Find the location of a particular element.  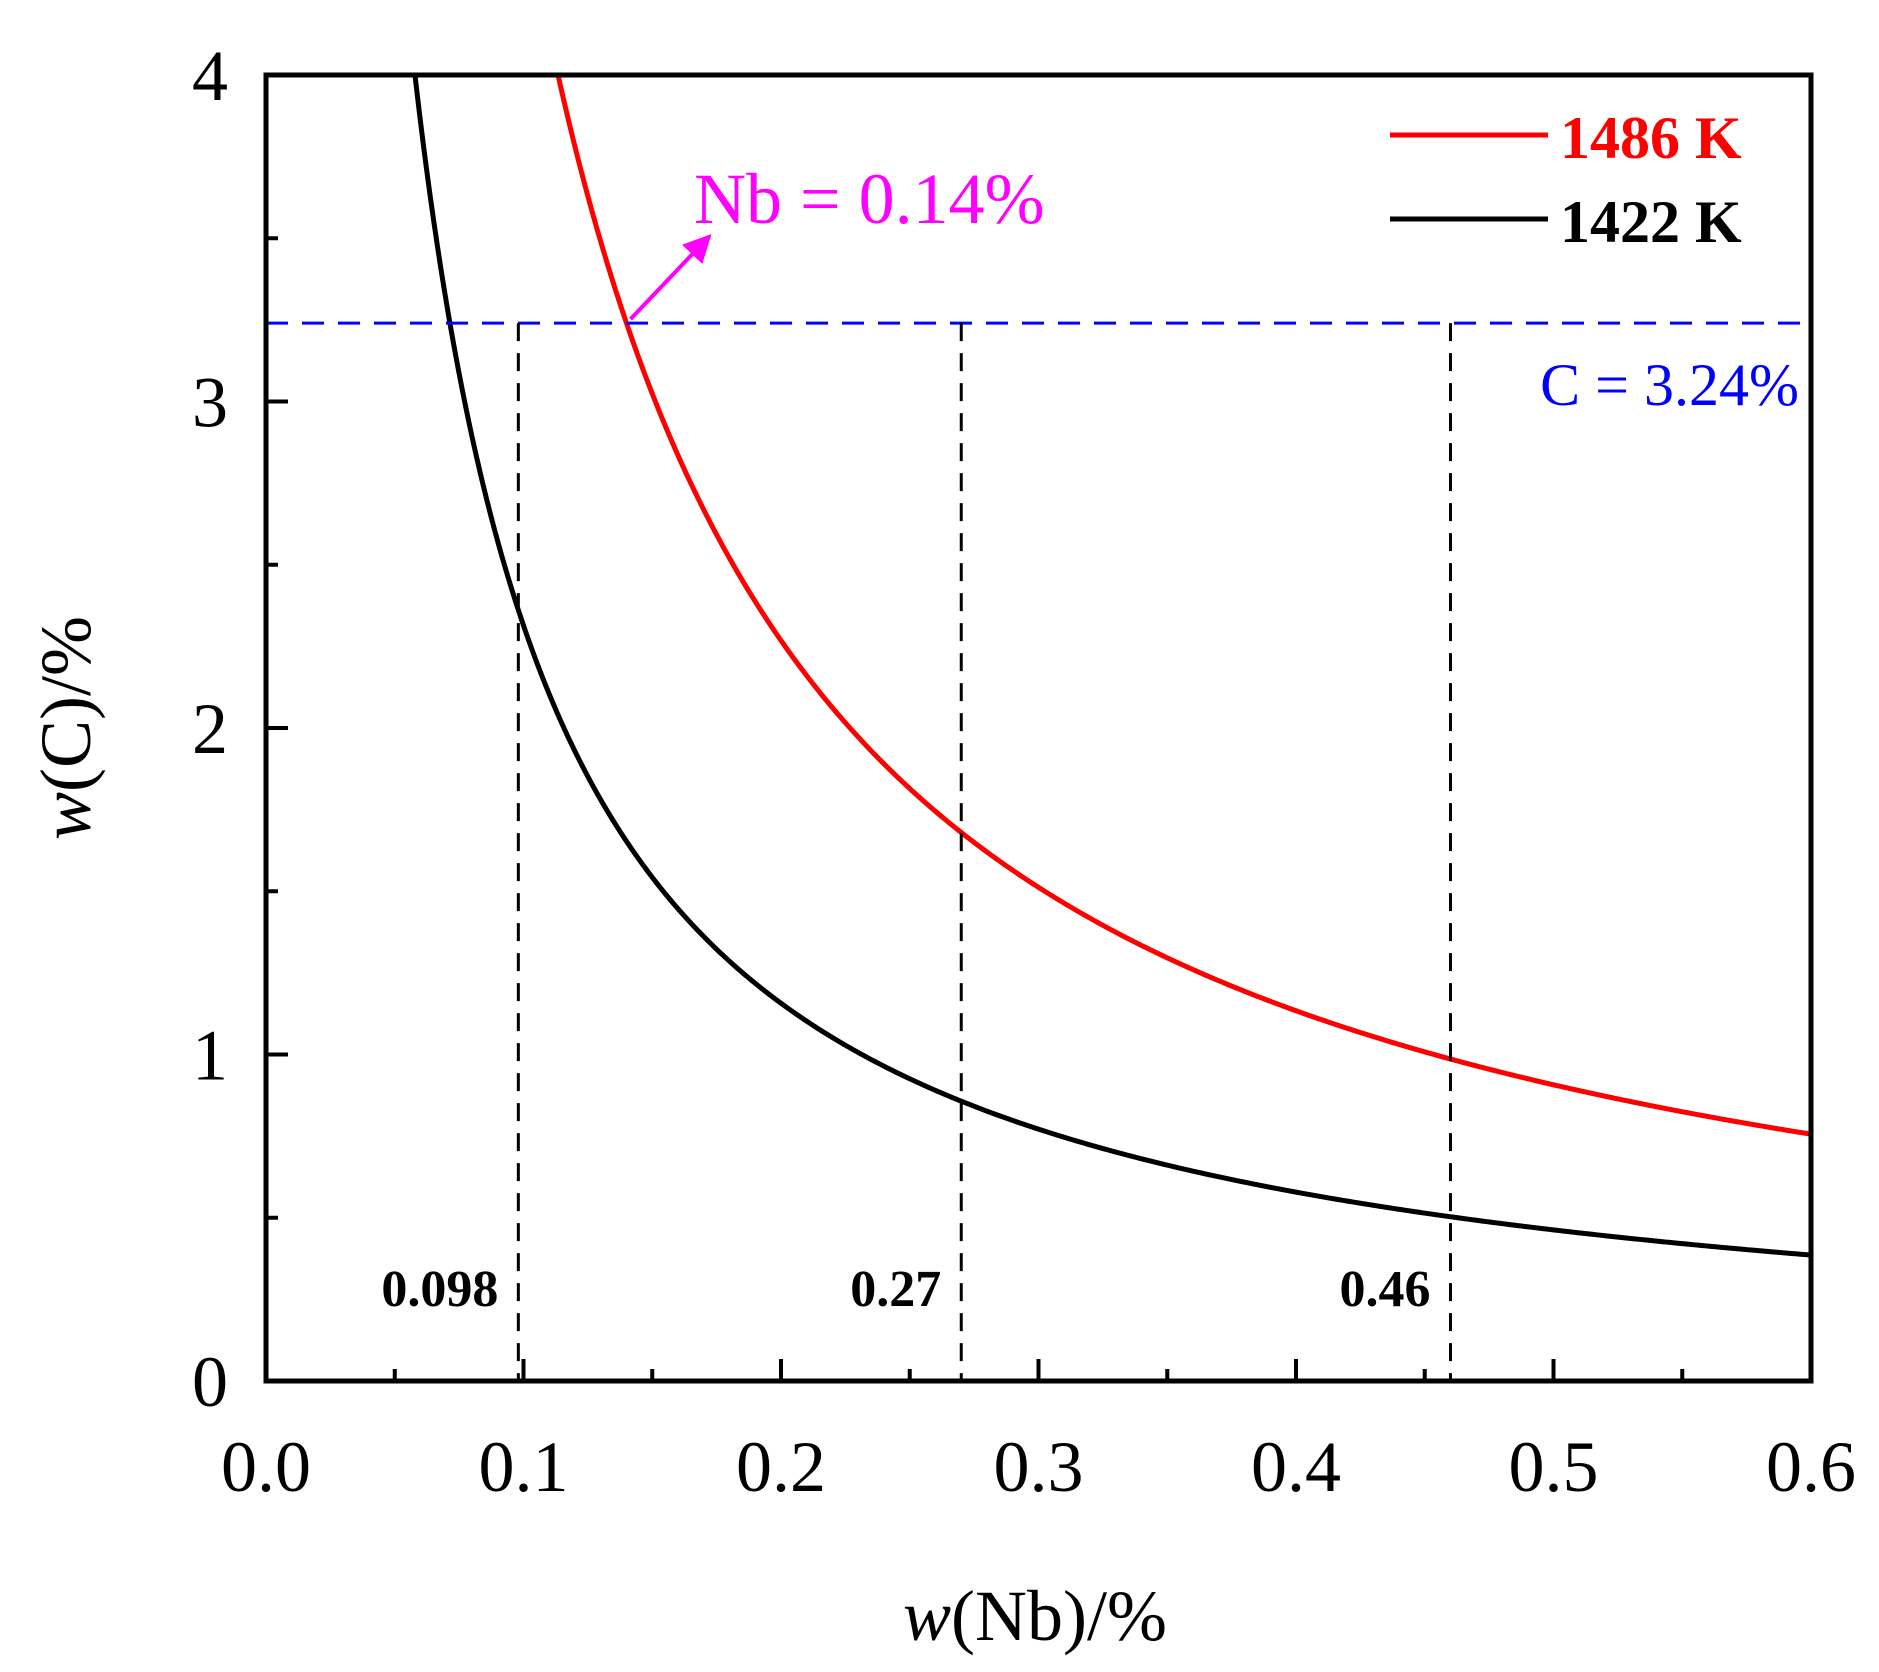

x-tick-label: 0.5 is located at coordinates (1554, 1467).